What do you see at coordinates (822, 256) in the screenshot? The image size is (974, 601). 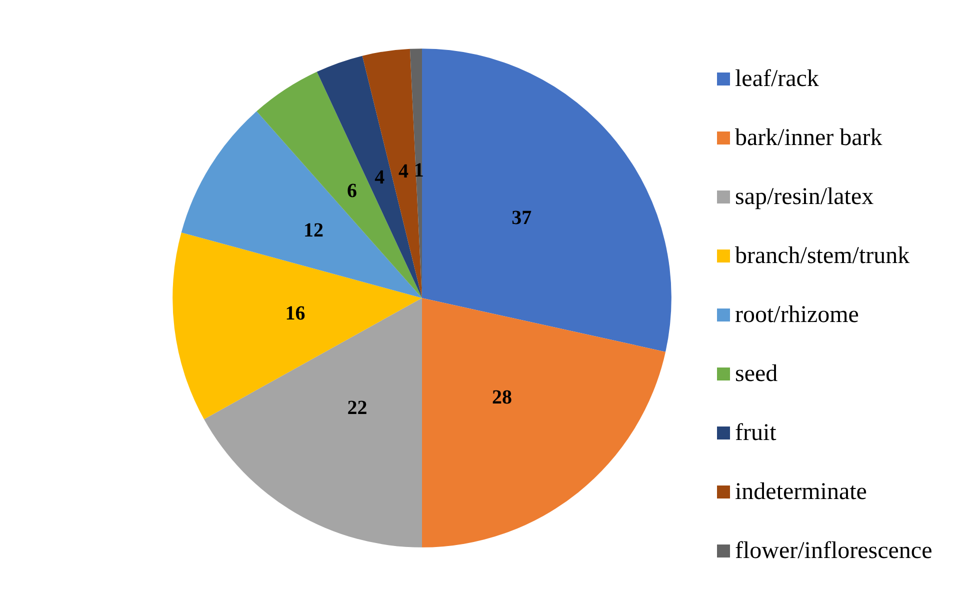 I see `legend-label: branch/stem/trunk` at bounding box center [822, 256].